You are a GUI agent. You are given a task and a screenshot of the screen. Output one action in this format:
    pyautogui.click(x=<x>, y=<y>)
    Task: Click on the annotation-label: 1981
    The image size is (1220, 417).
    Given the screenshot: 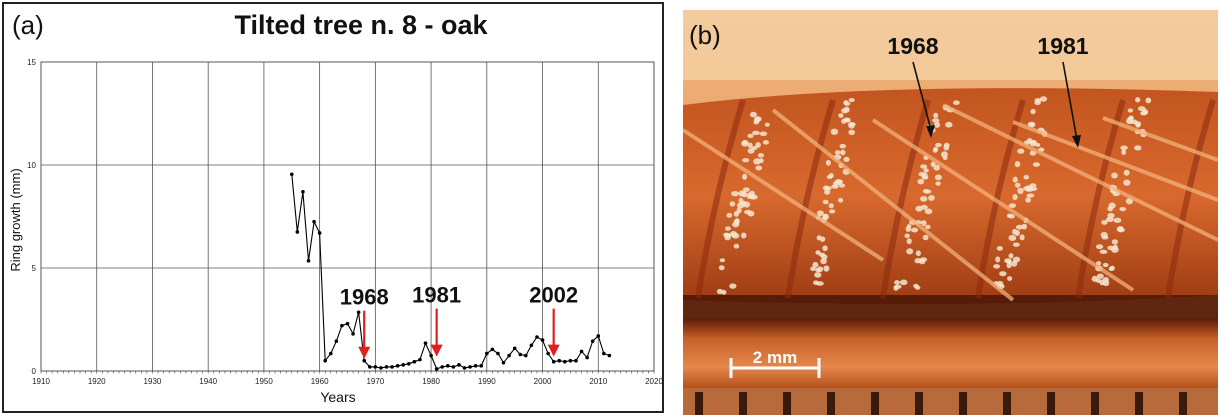 What is the action you would take?
    pyautogui.click(x=436, y=295)
    